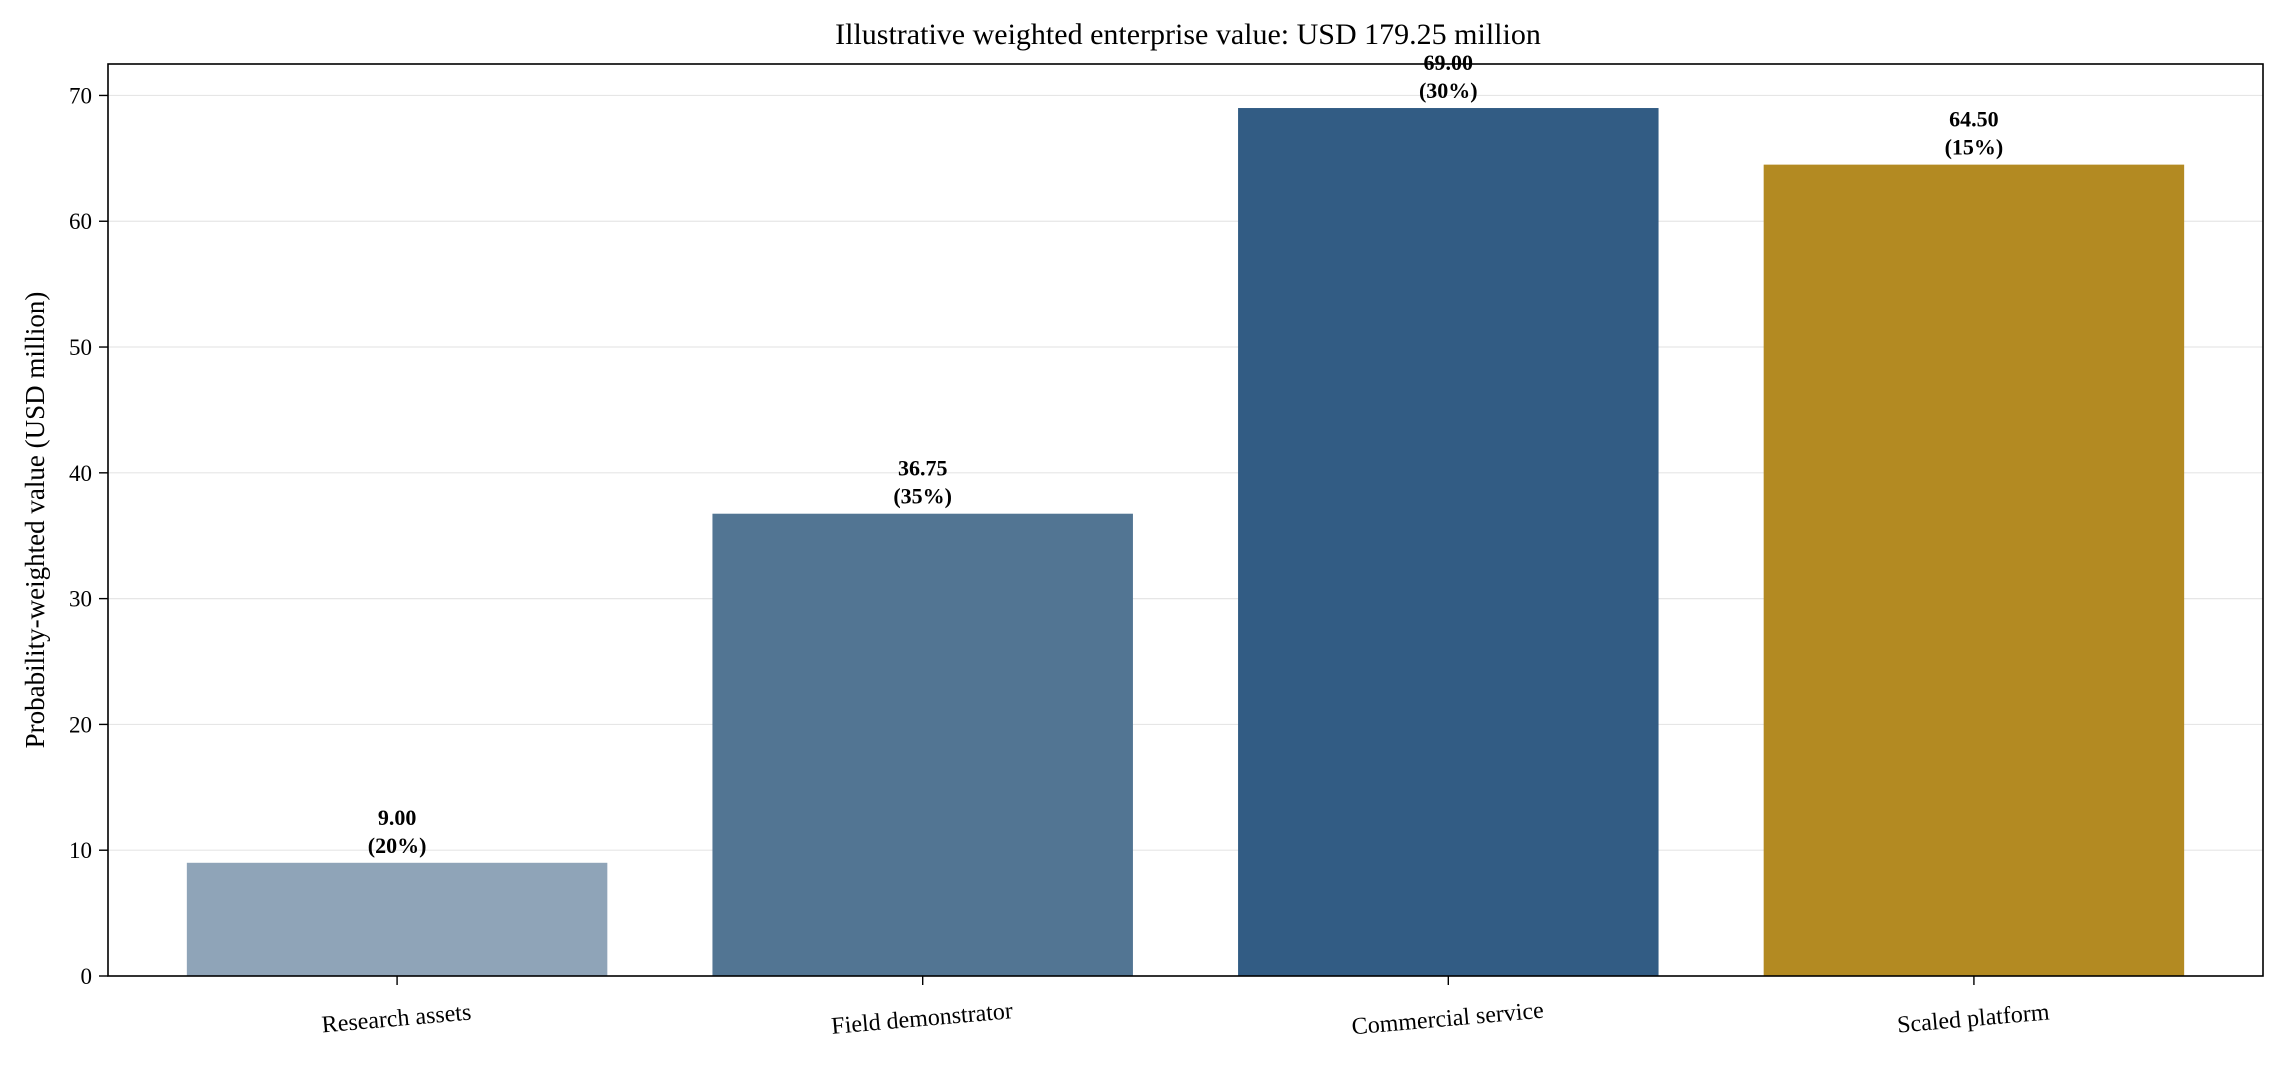 The image size is (2285, 1076). What do you see at coordinates (922, 496) in the screenshot?
I see `data-label-weight: (35%)` at bounding box center [922, 496].